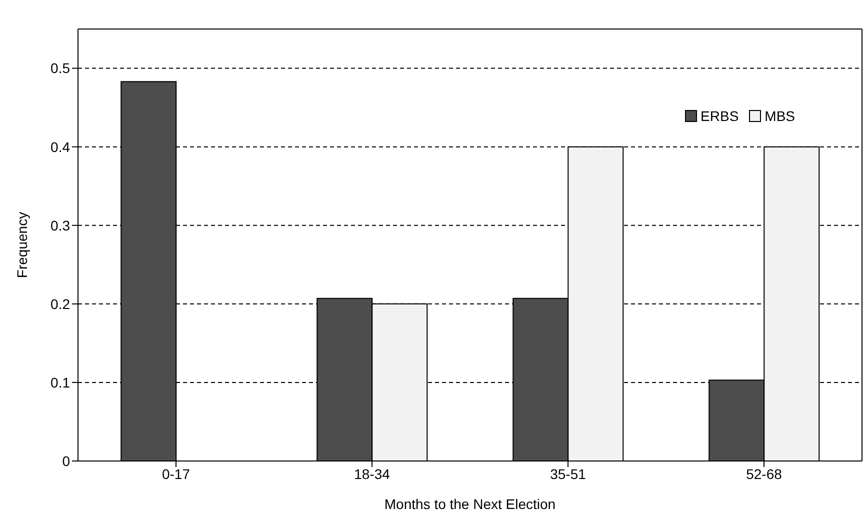 This screenshot has width=865, height=517. I want to click on y-tick-label: 0.5, so click(60, 68).